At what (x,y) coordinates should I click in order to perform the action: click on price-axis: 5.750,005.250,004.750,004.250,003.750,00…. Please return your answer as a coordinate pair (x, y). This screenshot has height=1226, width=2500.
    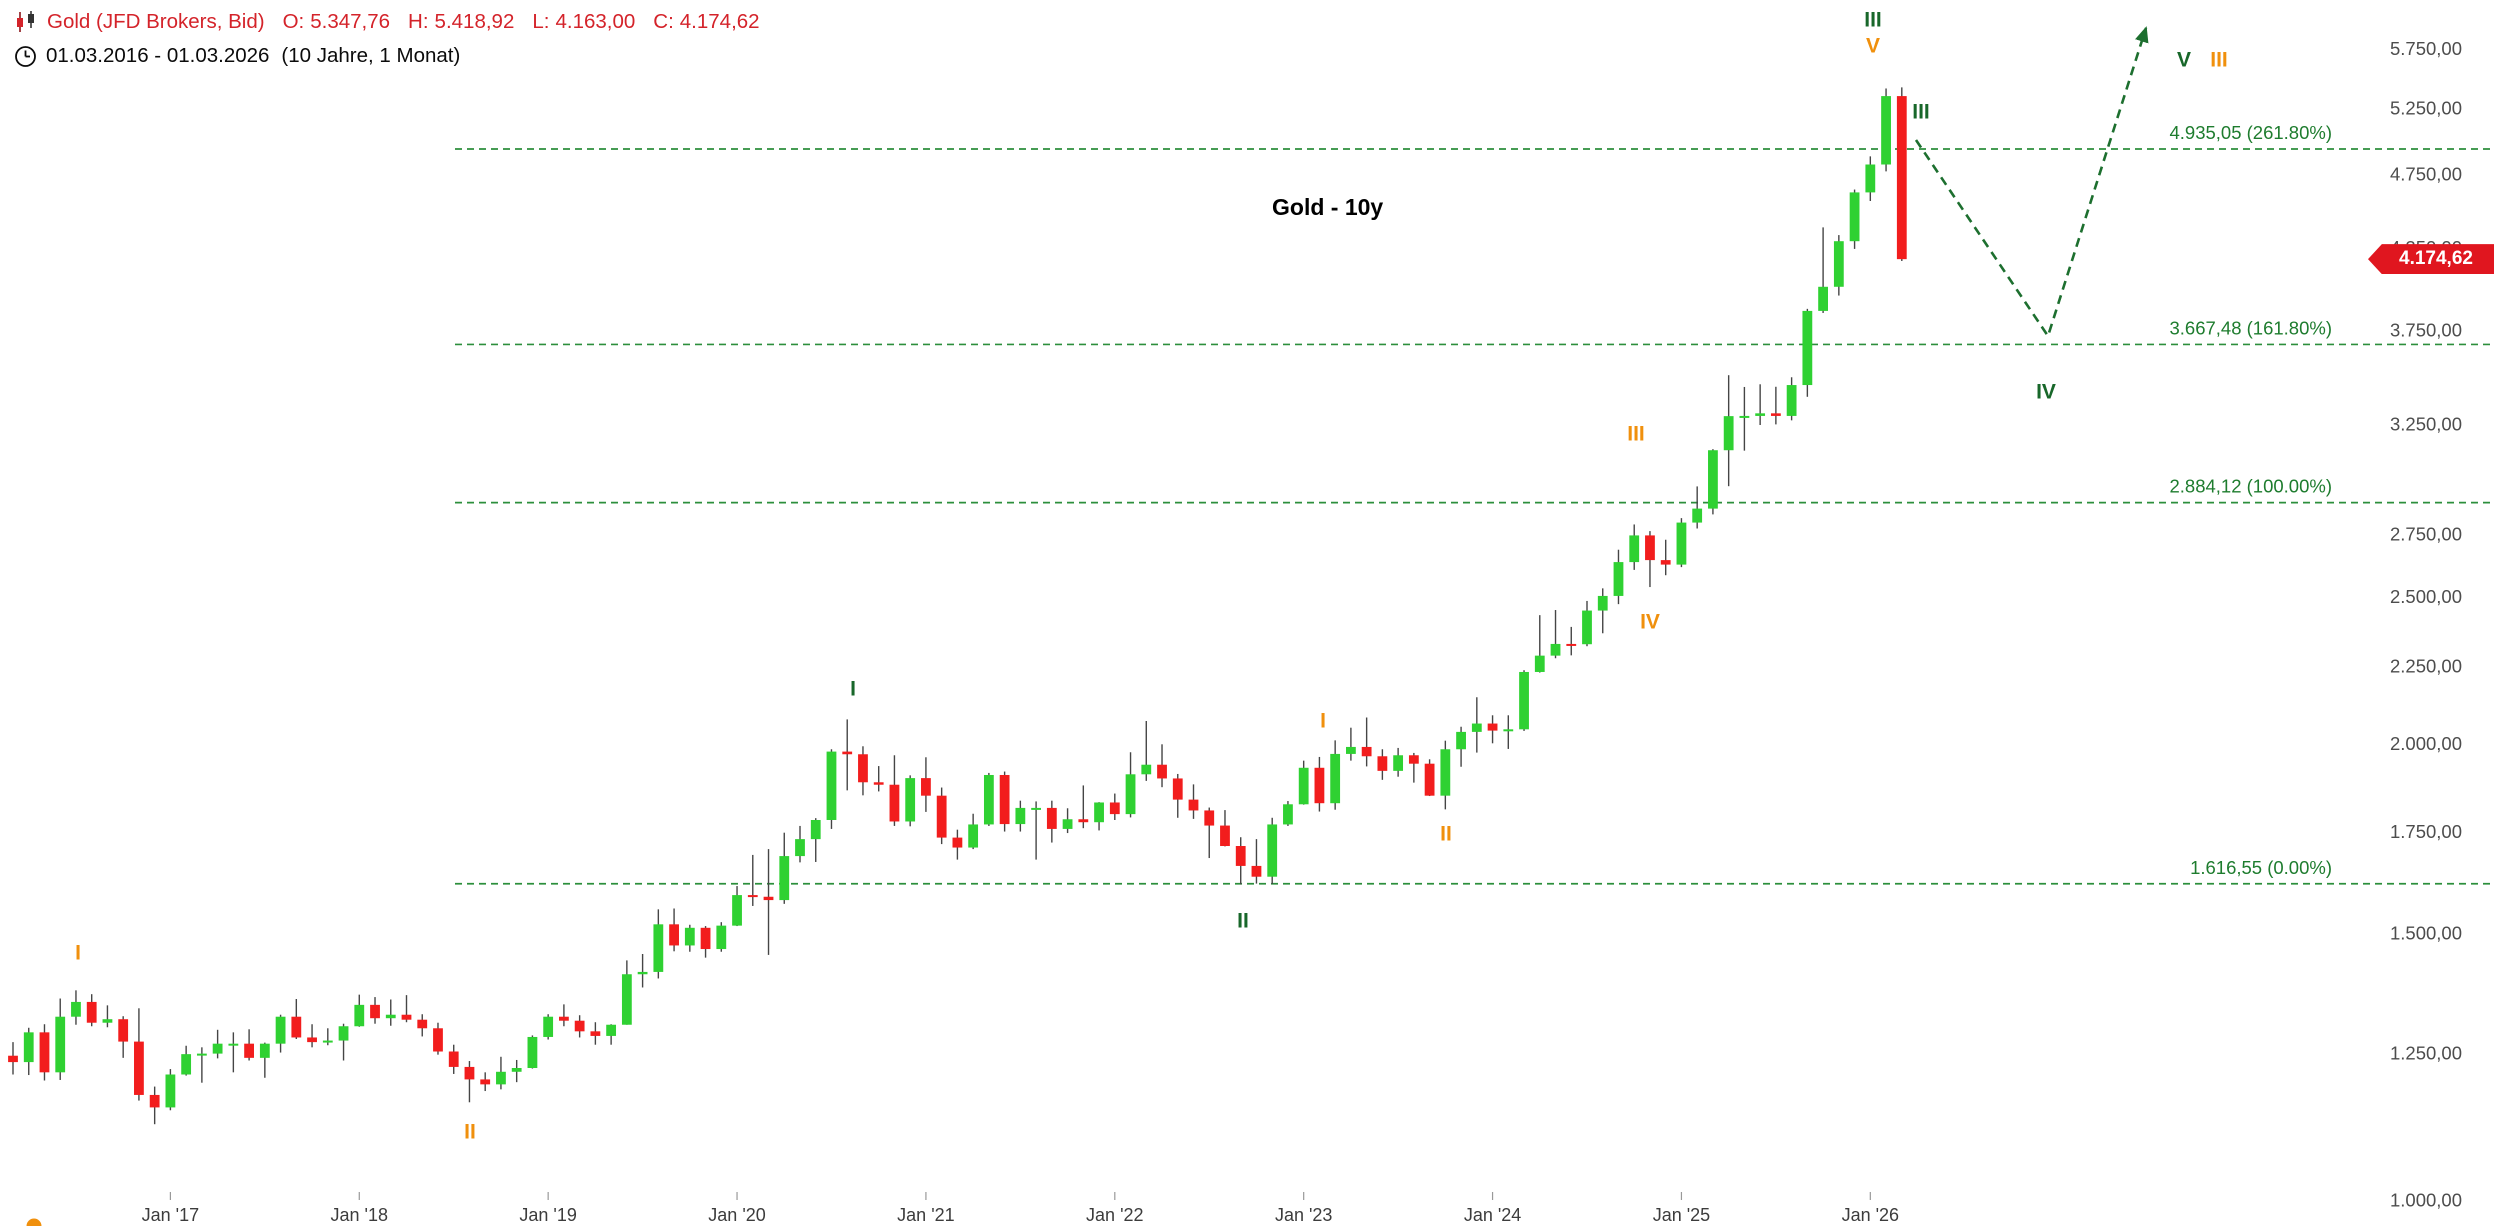
    Looking at the image, I should click on (2426, 624).